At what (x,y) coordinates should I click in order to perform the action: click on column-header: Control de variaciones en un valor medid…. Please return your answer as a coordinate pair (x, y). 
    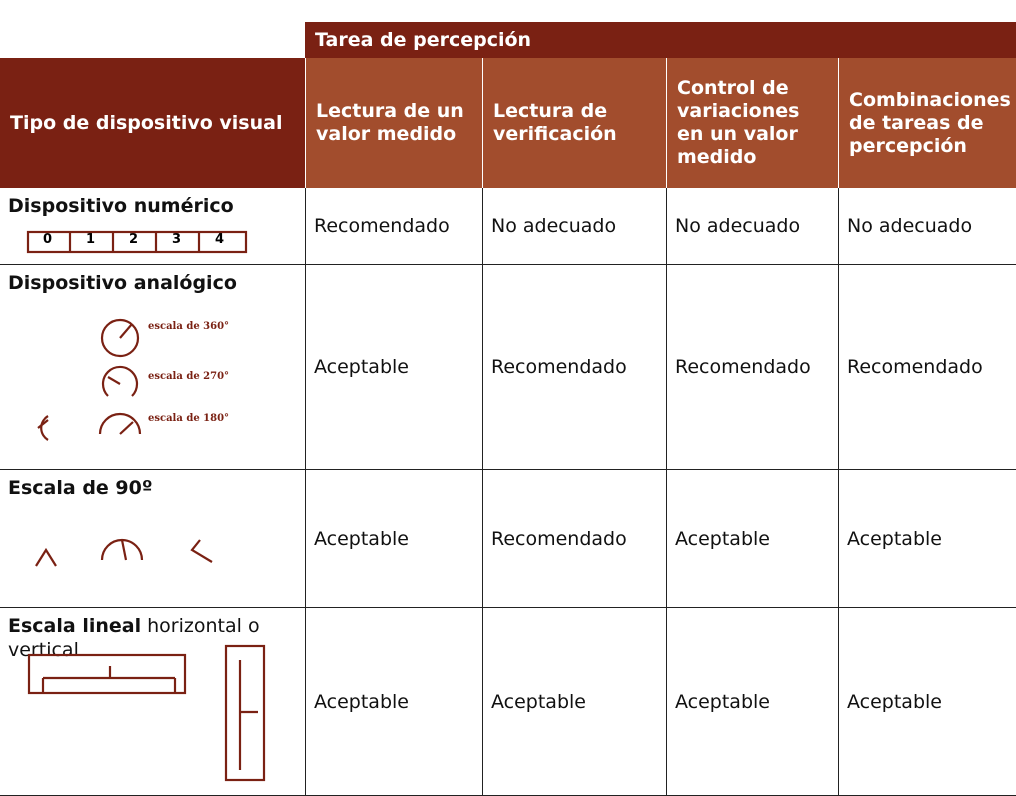
    Looking at the image, I should click on (752, 123).